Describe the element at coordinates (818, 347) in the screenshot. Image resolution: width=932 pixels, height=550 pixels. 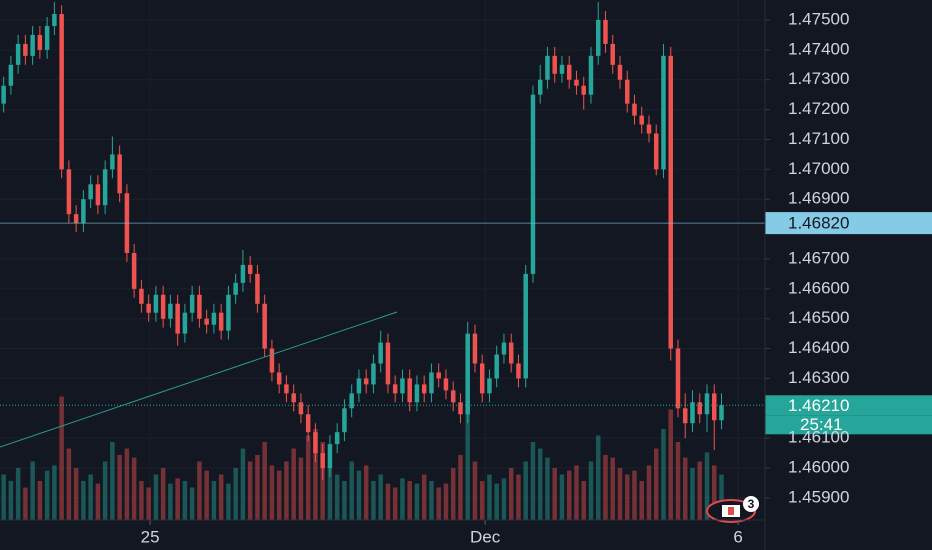
I see `y-tick-label: 1.46400` at that location.